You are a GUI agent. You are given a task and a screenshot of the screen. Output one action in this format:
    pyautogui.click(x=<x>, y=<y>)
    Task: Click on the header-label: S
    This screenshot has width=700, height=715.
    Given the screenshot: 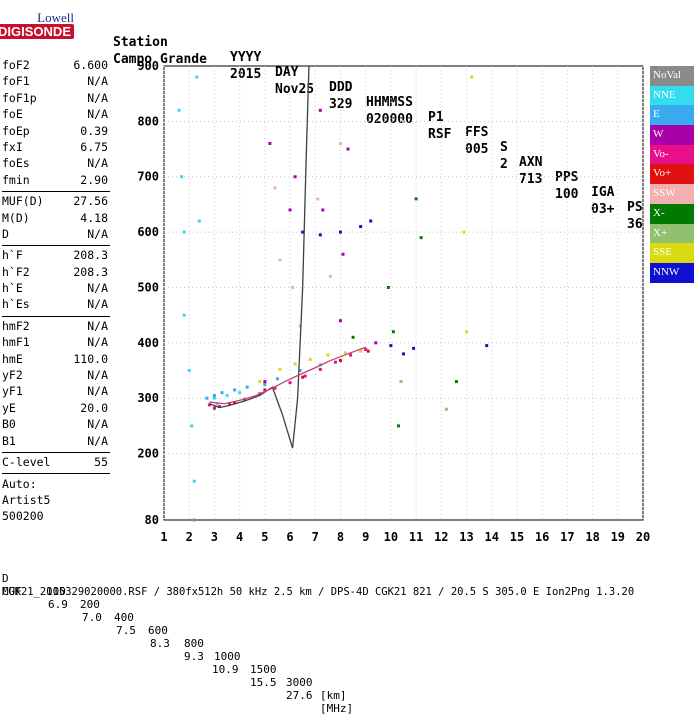 What is the action you would take?
    pyautogui.click(x=504, y=147)
    